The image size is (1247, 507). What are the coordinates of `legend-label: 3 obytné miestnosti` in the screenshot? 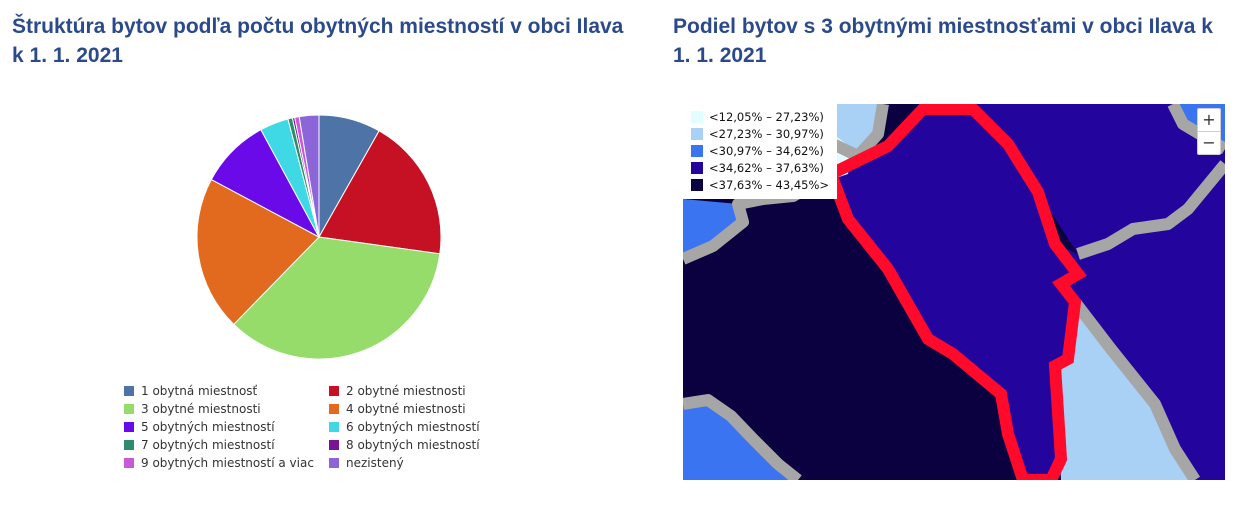 It's located at (201, 409).